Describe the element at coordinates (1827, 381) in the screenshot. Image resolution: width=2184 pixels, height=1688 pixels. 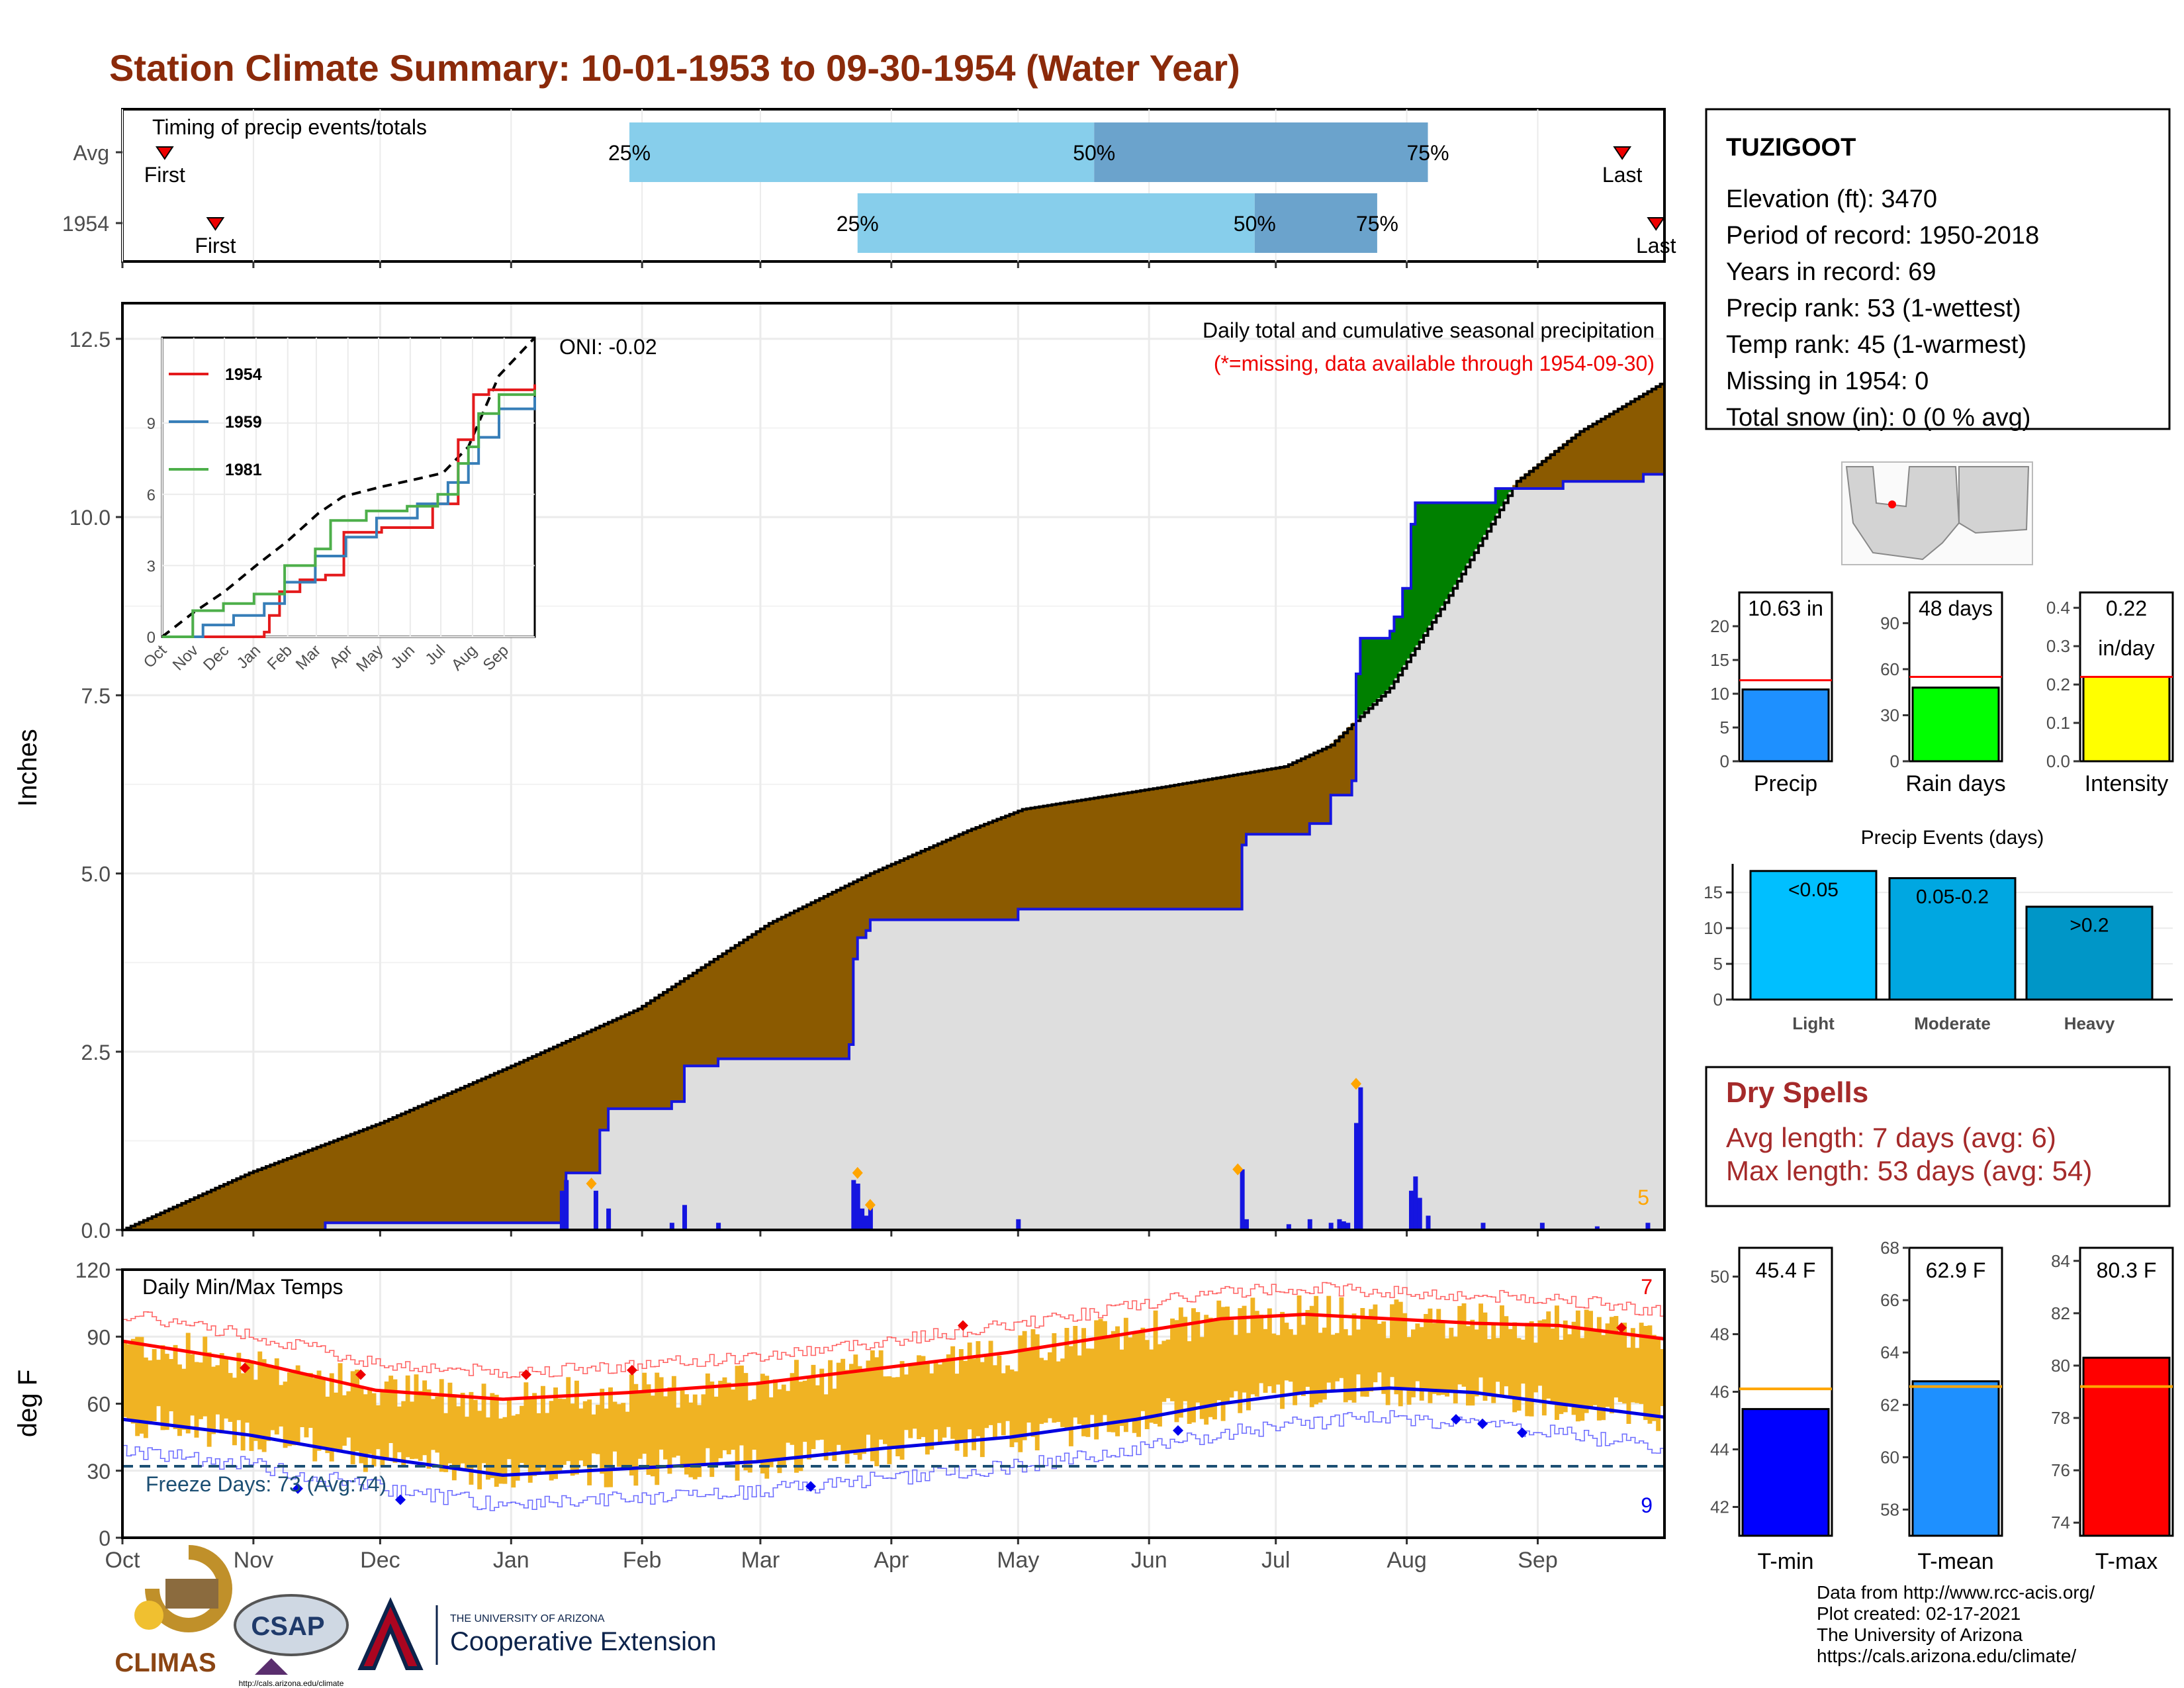
I see `station-line: Missing in 1954: 0` at that location.